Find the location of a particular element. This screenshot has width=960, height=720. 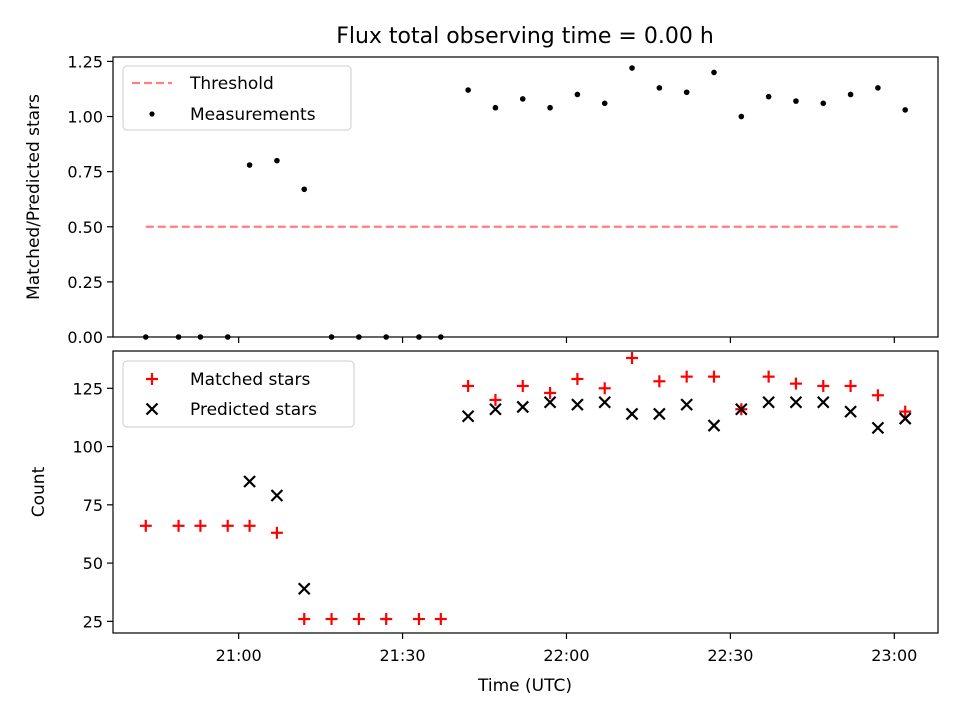

ratio-x-ticks is located at coordinates (566, 340).